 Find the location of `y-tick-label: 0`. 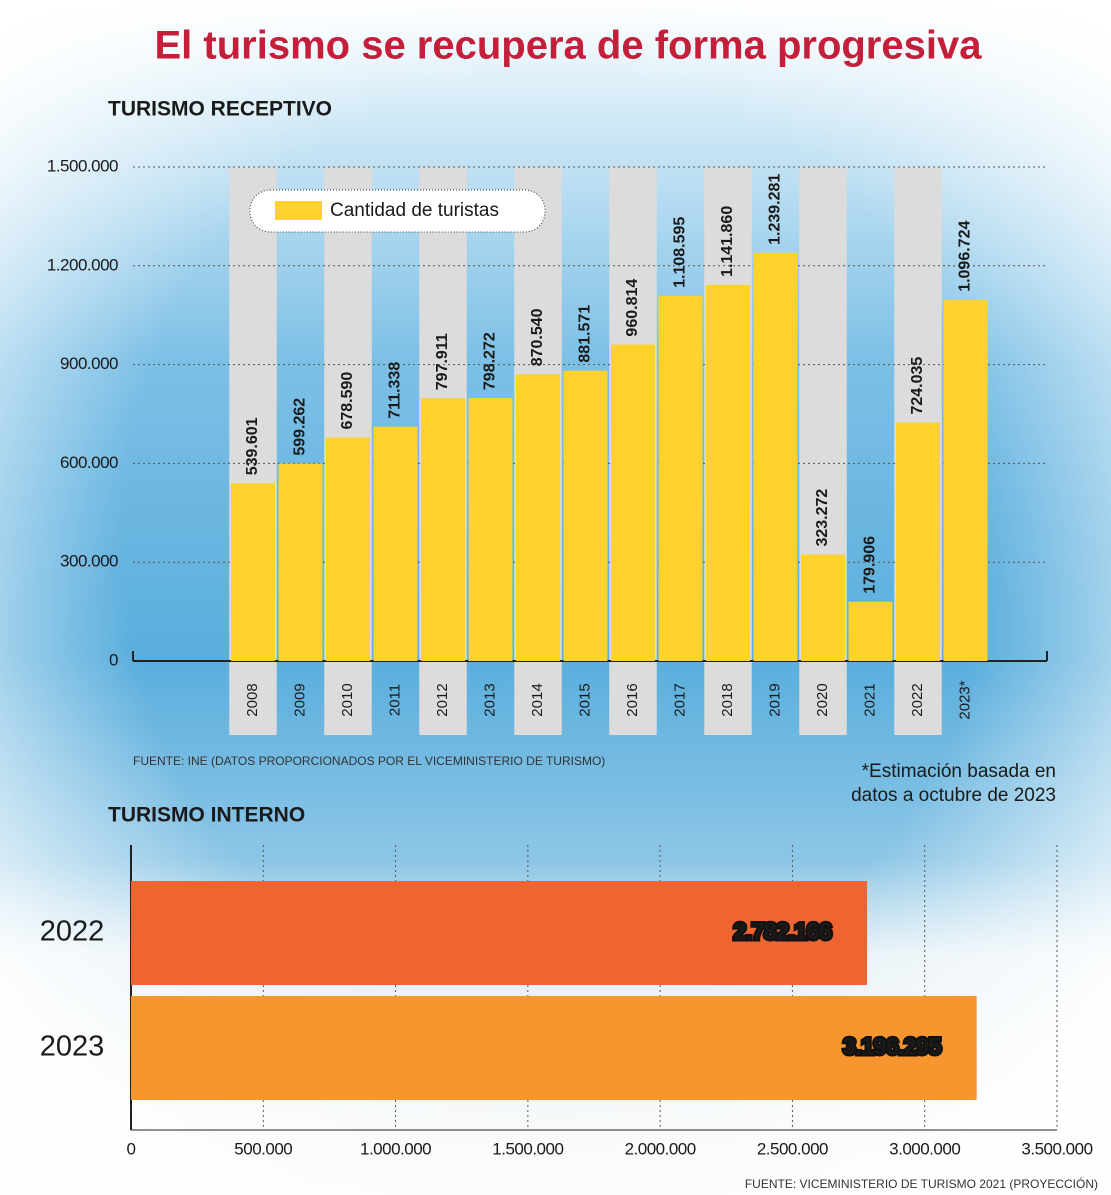

y-tick-label: 0 is located at coordinates (113, 659).